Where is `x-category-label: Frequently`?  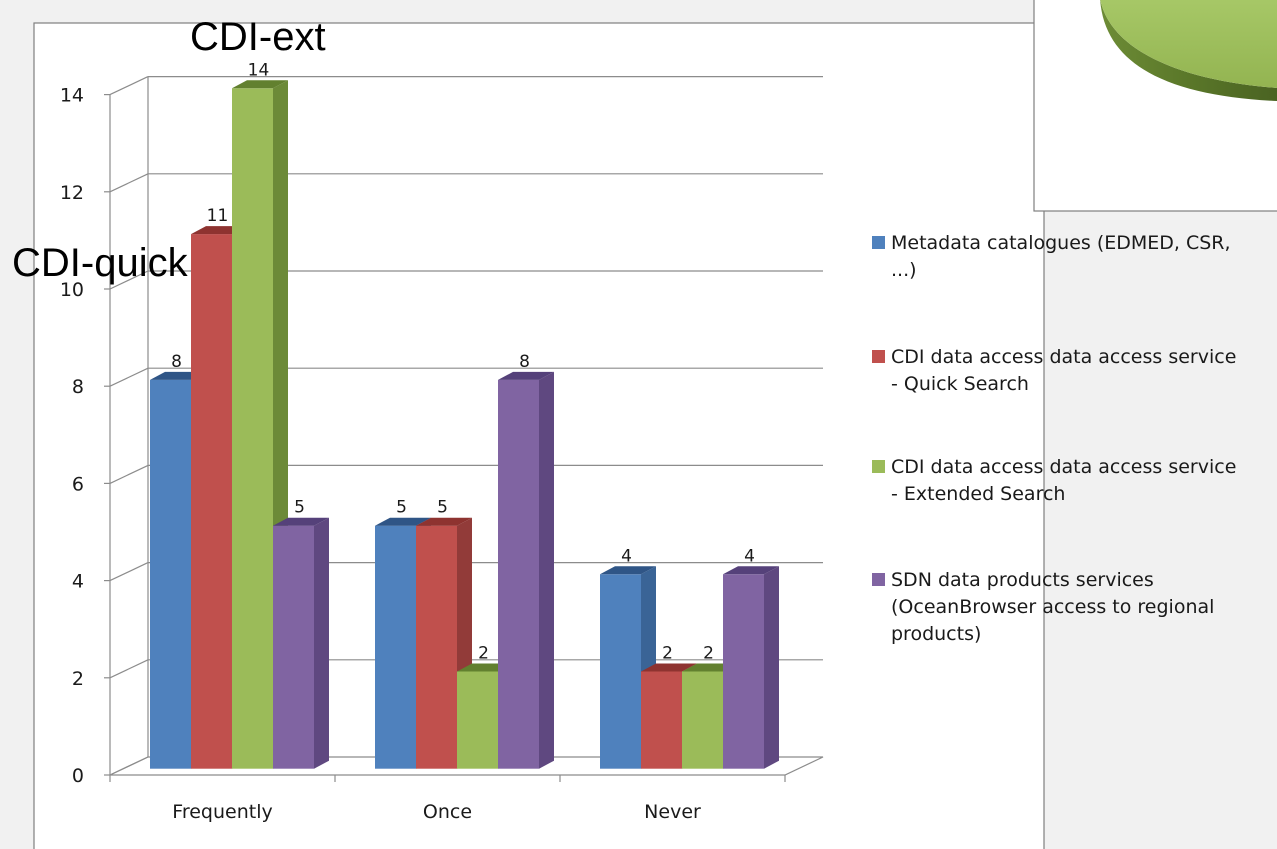
x-category-label: Frequently is located at coordinates (222, 812).